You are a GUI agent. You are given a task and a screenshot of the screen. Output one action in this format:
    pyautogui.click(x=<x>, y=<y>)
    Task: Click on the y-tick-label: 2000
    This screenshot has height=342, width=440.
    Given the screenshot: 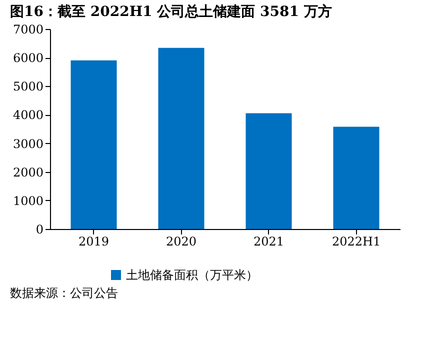 What is the action you would take?
    pyautogui.click(x=28, y=172)
    